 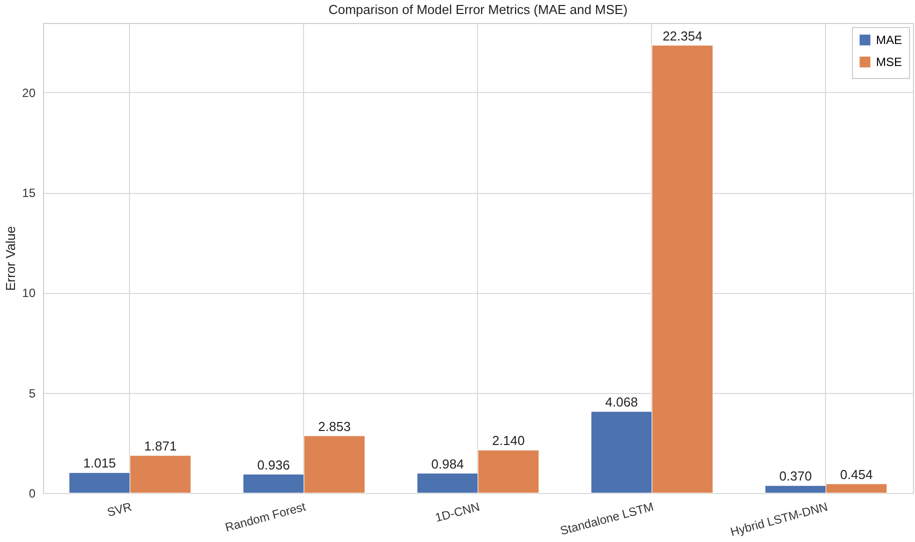 What do you see at coordinates (29, 93) in the screenshot?
I see `y-tick-label: 20` at bounding box center [29, 93].